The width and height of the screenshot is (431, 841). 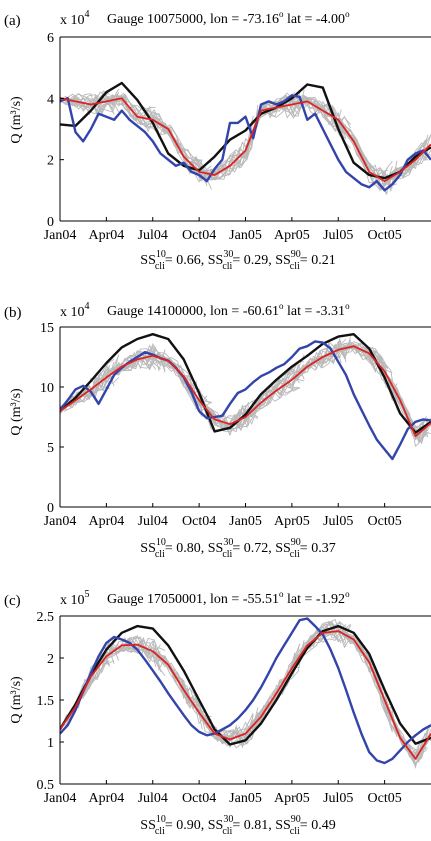 I want to click on exponent-label: x 105, so click(x=75, y=598).